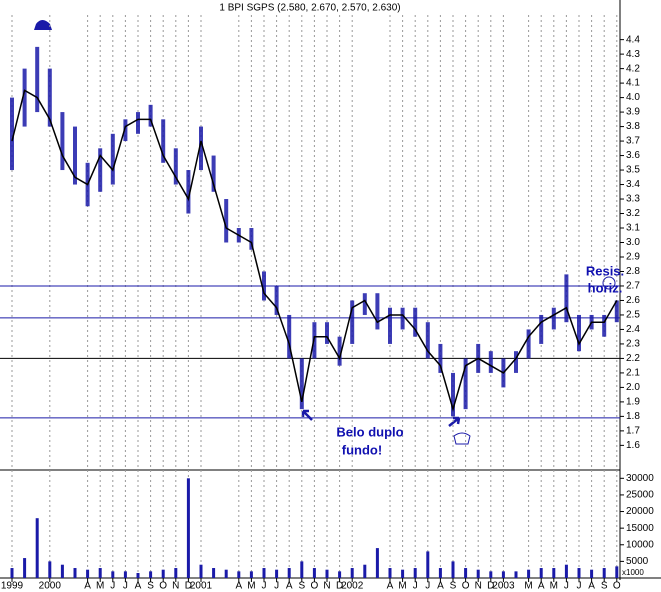 This screenshot has width=661, height=592. I want to click on y-tick-label: 4.1, so click(633, 83).